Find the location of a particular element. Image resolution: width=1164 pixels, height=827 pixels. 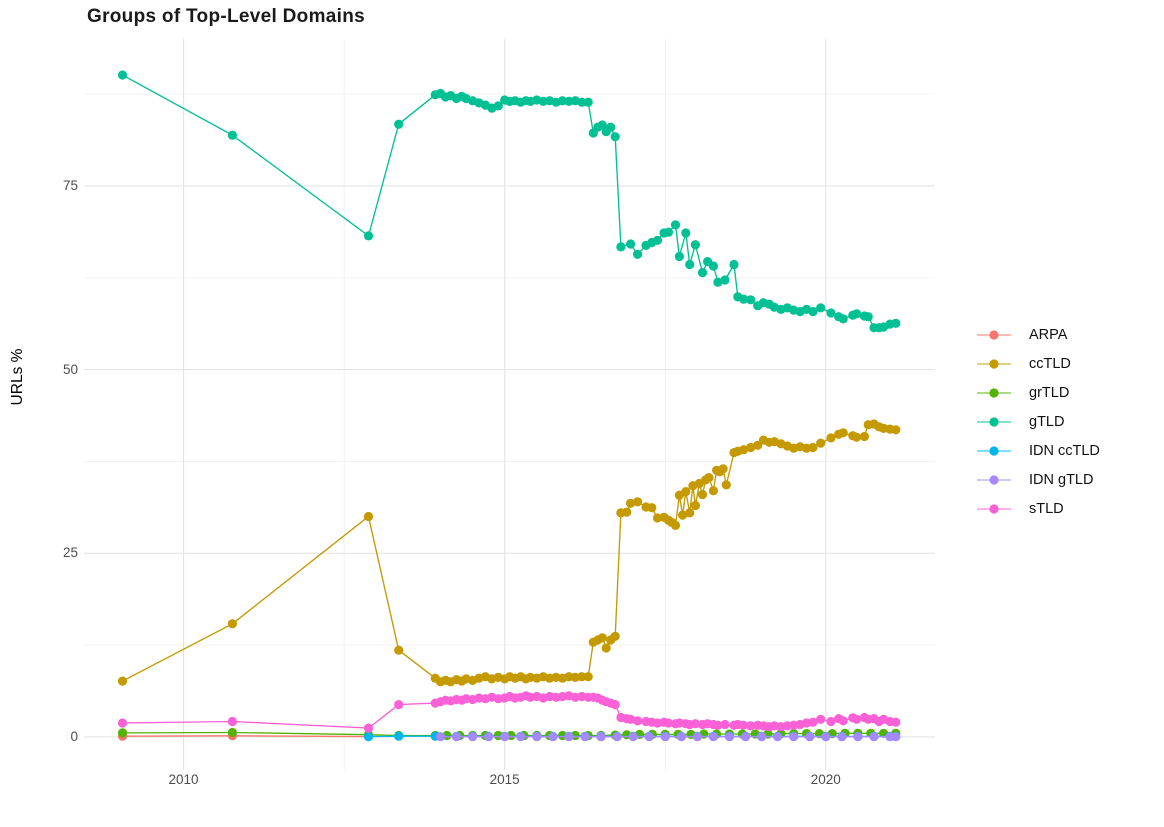

legend-label: IDN ccTLD is located at coordinates (1064, 450).